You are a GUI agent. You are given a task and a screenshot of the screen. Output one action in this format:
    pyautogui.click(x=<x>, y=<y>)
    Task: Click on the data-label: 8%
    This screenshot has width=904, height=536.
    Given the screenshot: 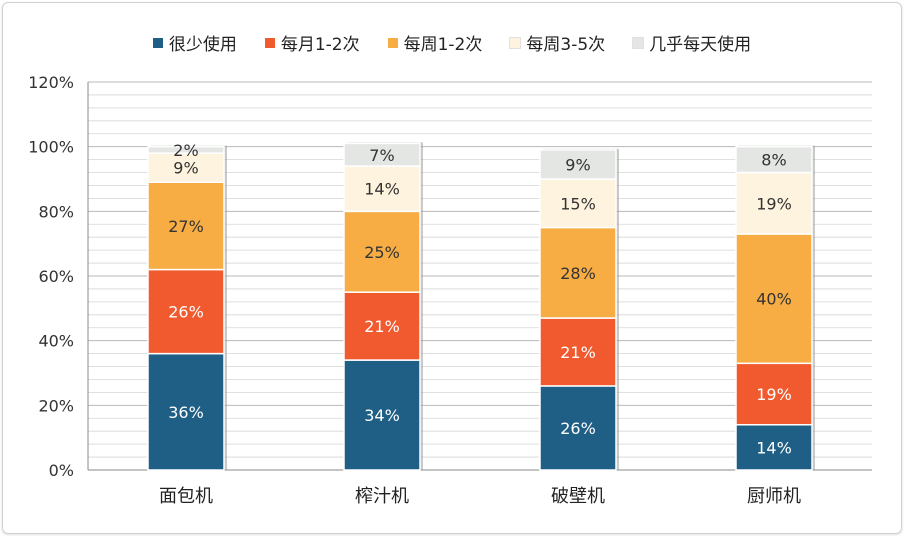 What is the action you would take?
    pyautogui.click(x=773, y=160)
    